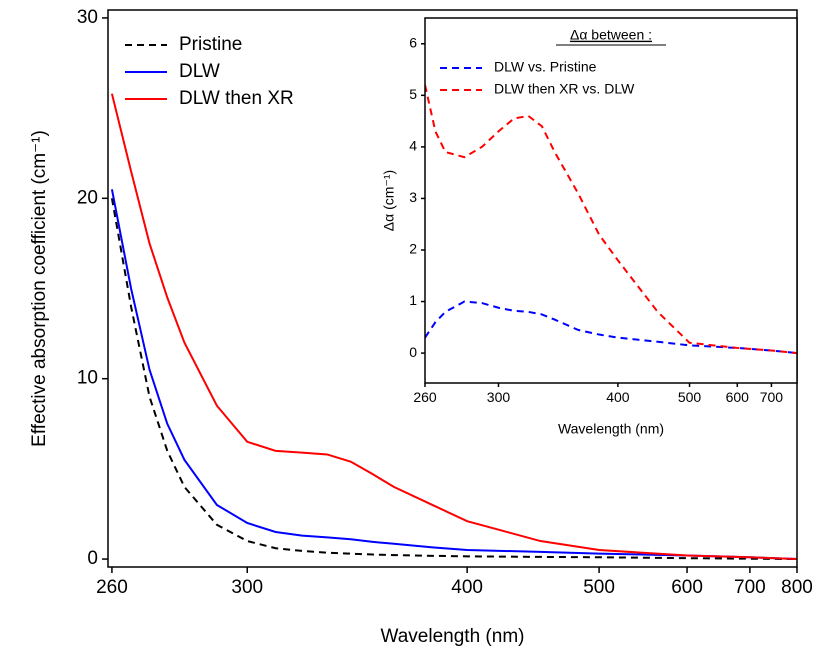  What do you see at coordinates (413, 300) in the screenshot?
I see `y-tick-label: 1` at bounding box center [413, 300].